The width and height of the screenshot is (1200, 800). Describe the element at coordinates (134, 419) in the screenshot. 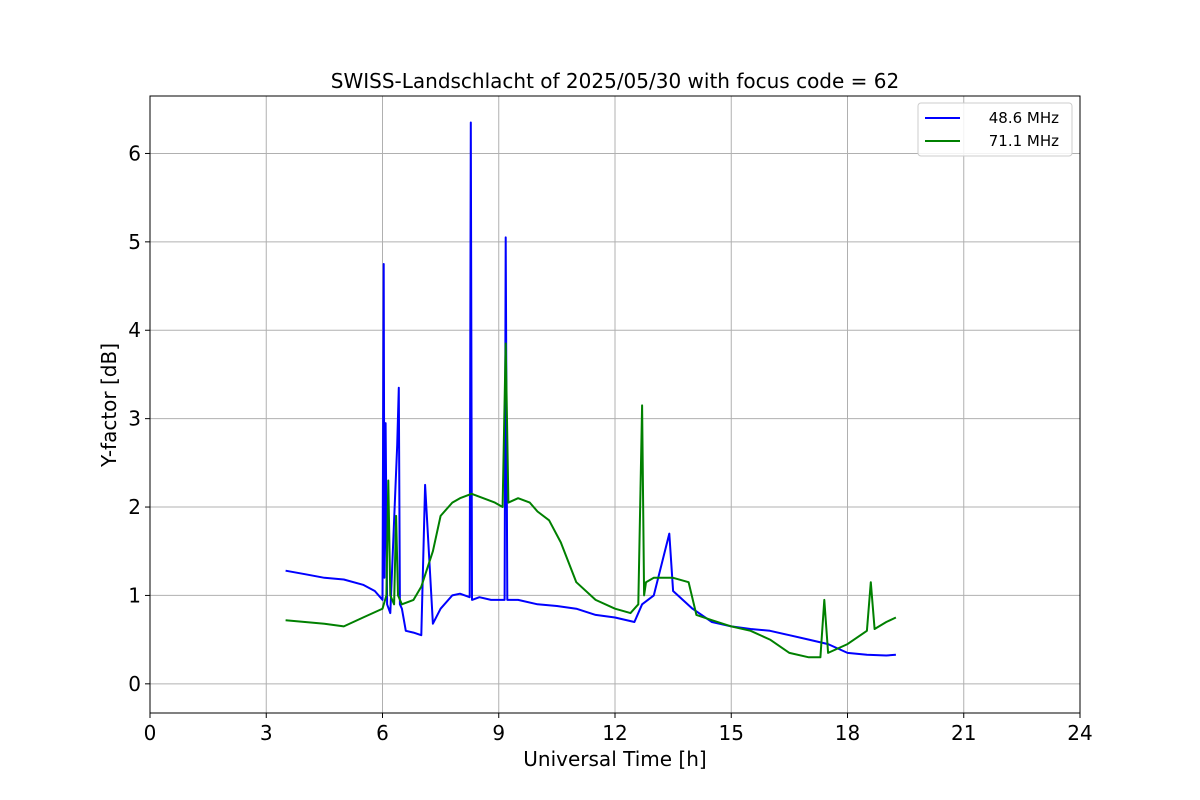

I see `y-tick-label: 3` at that location.